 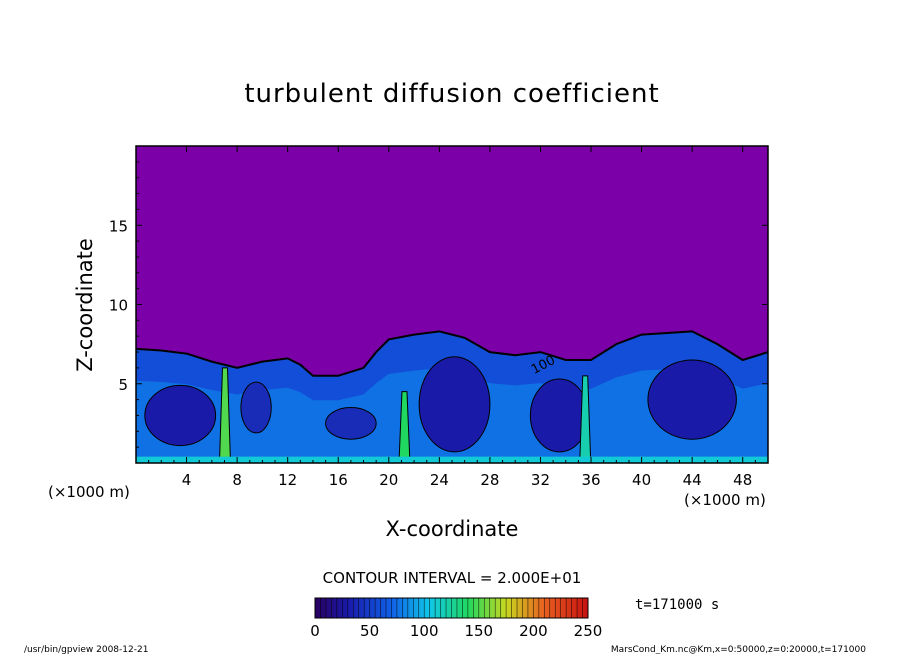 I want to click on x-tick-label: 32, so click(x=540, y=480).